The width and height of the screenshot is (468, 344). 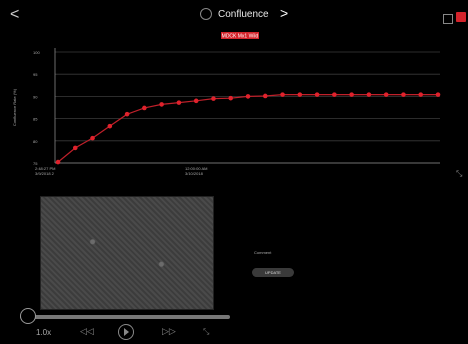 What do you see at coordinates (461, 17) in the screenshot?
I see `record-icon` at bounding box center [461, 17].